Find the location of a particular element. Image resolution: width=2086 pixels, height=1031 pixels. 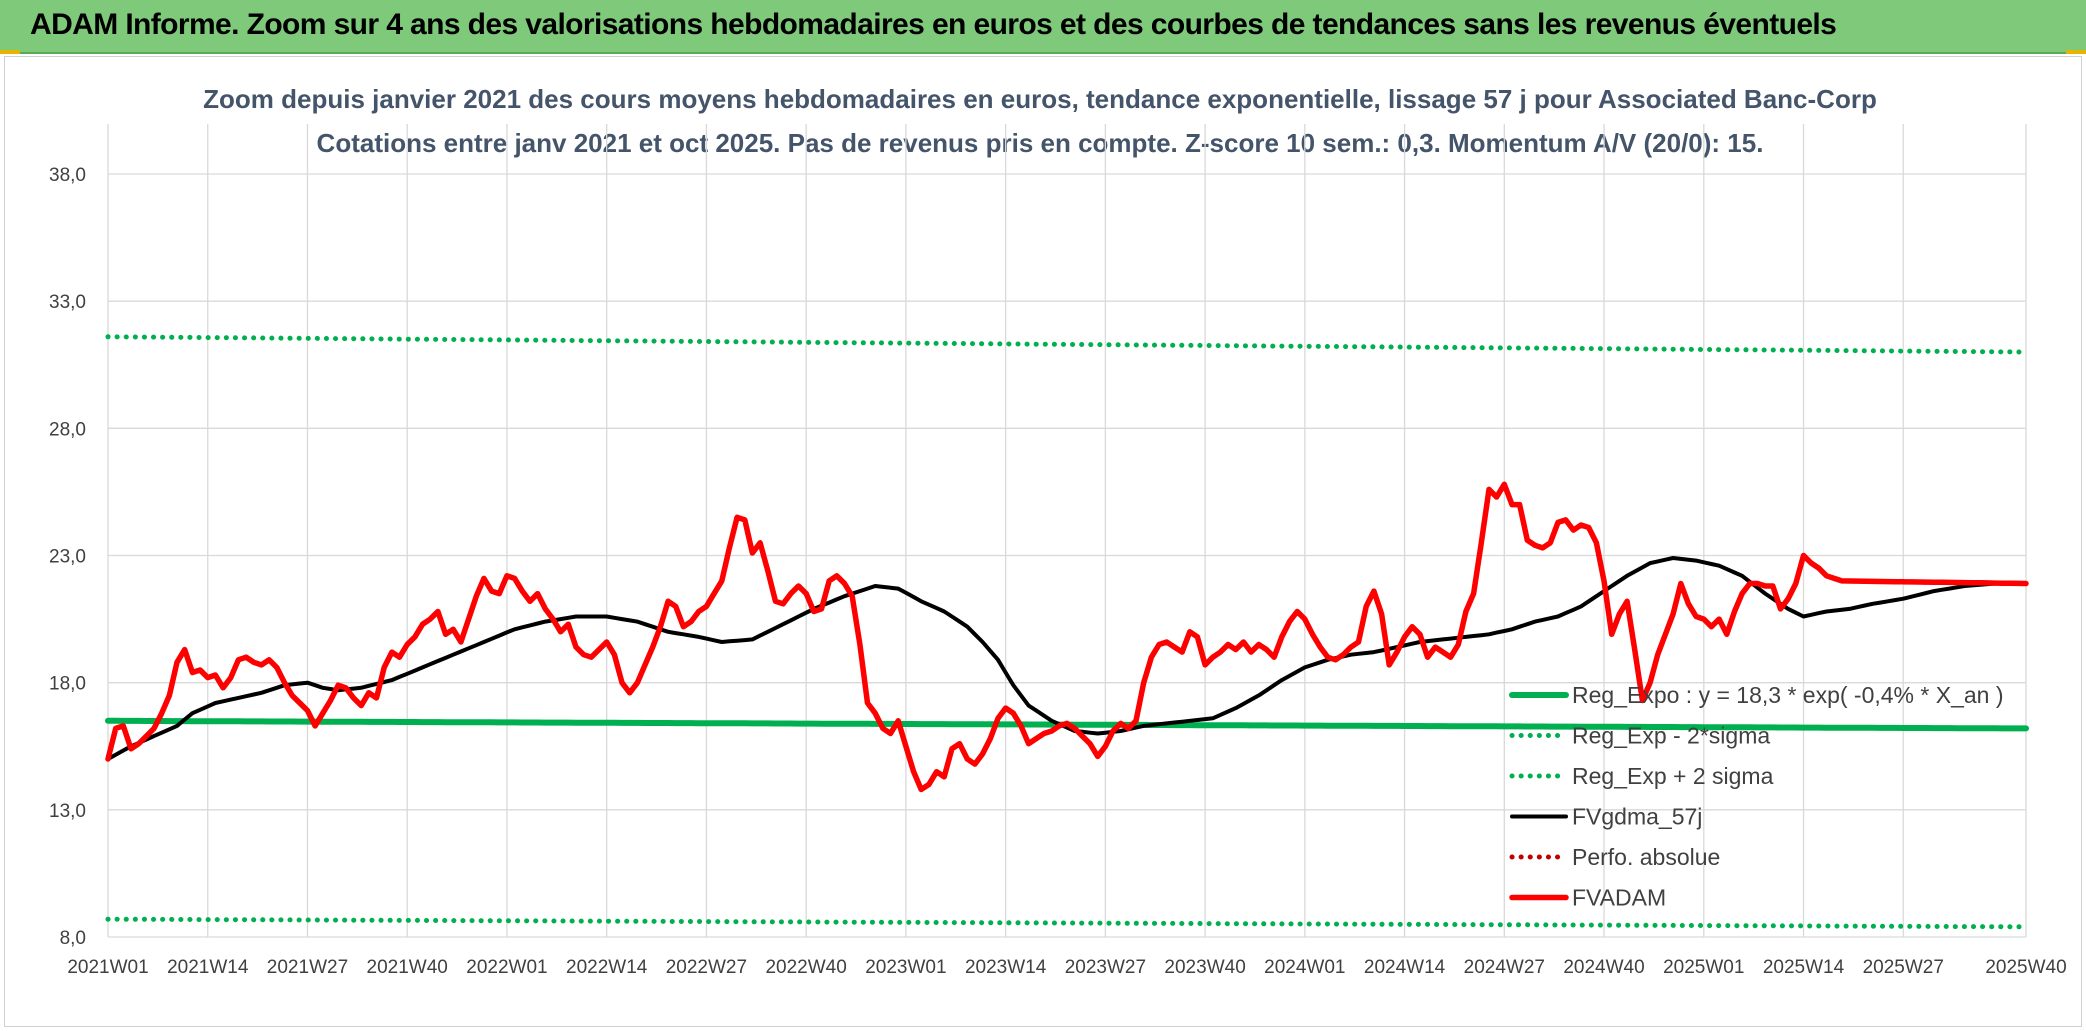

x-tick-label: 2025W27 is located at coordinates (1903, 967).